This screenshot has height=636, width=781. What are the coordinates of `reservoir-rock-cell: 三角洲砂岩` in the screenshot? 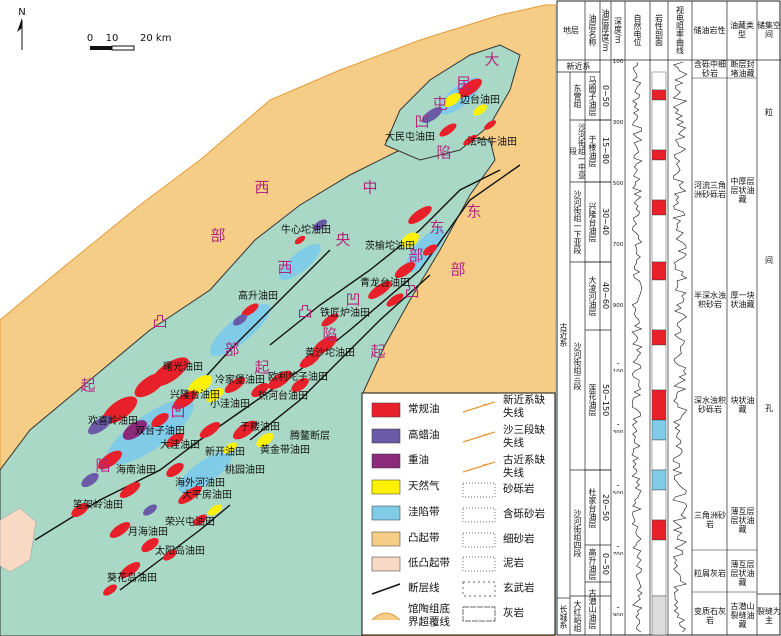 It's located at (710, 520).